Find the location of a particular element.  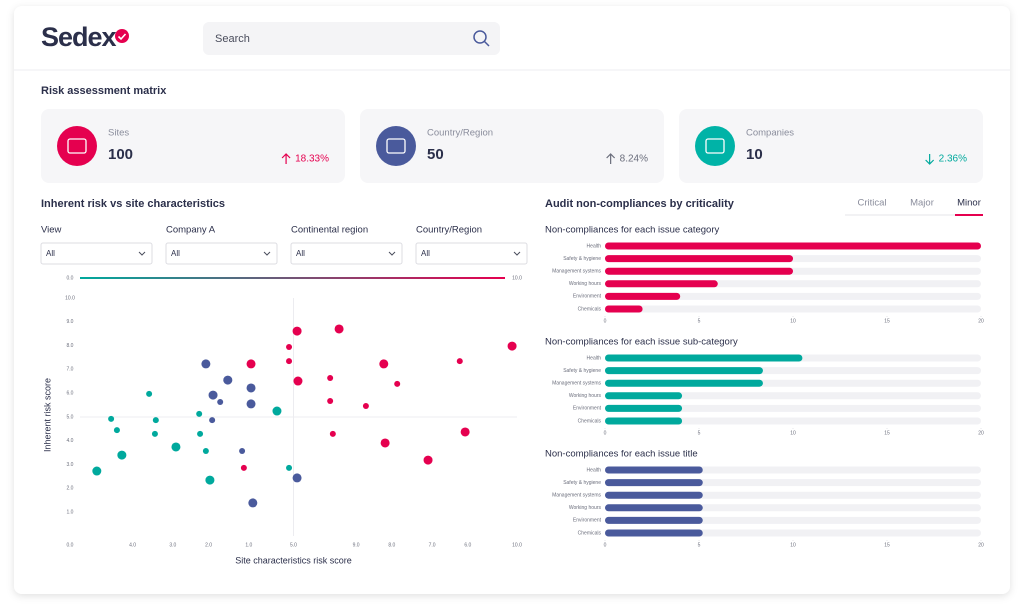

x-tick-label: 4.0 is located at coordinates (132, 545).